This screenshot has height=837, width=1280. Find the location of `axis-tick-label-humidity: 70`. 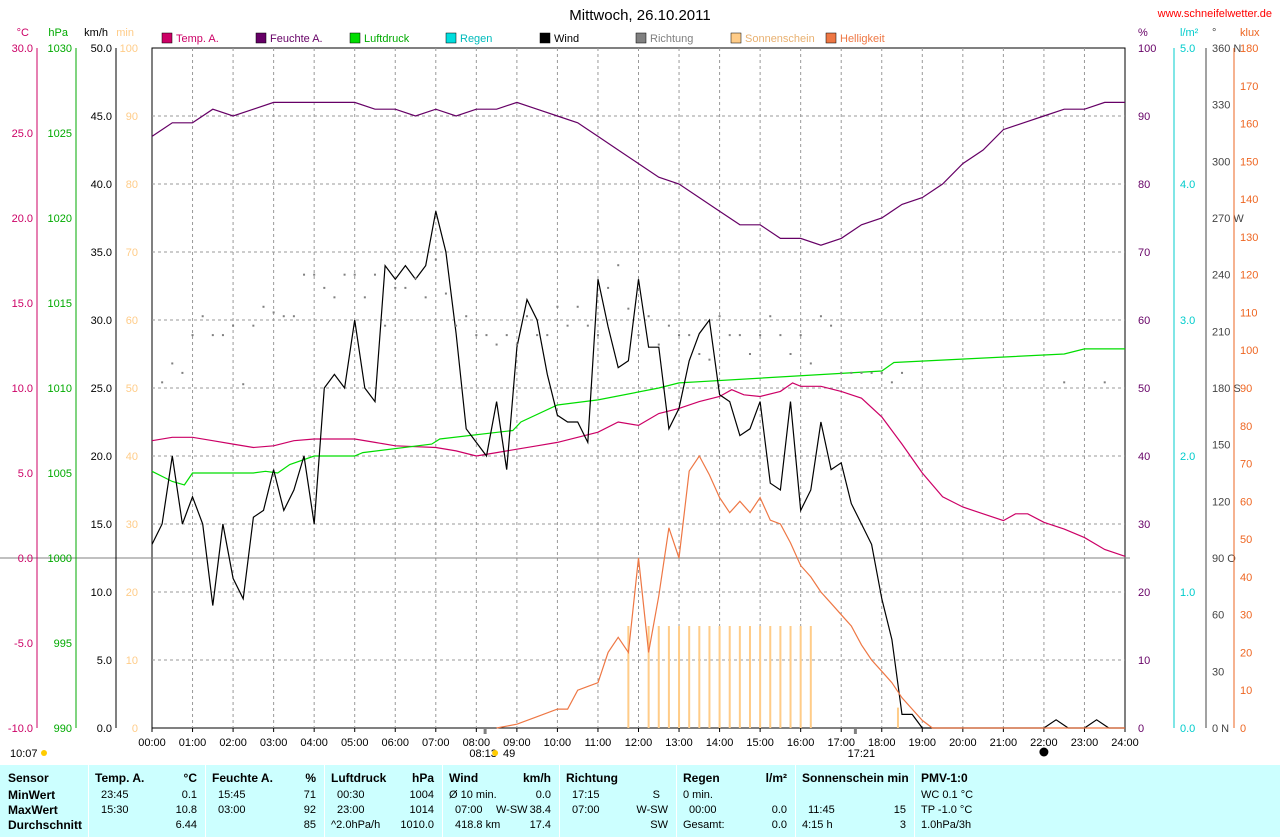

axis-tick-label-humidity: 70 is located at coordinates (1144, 253).